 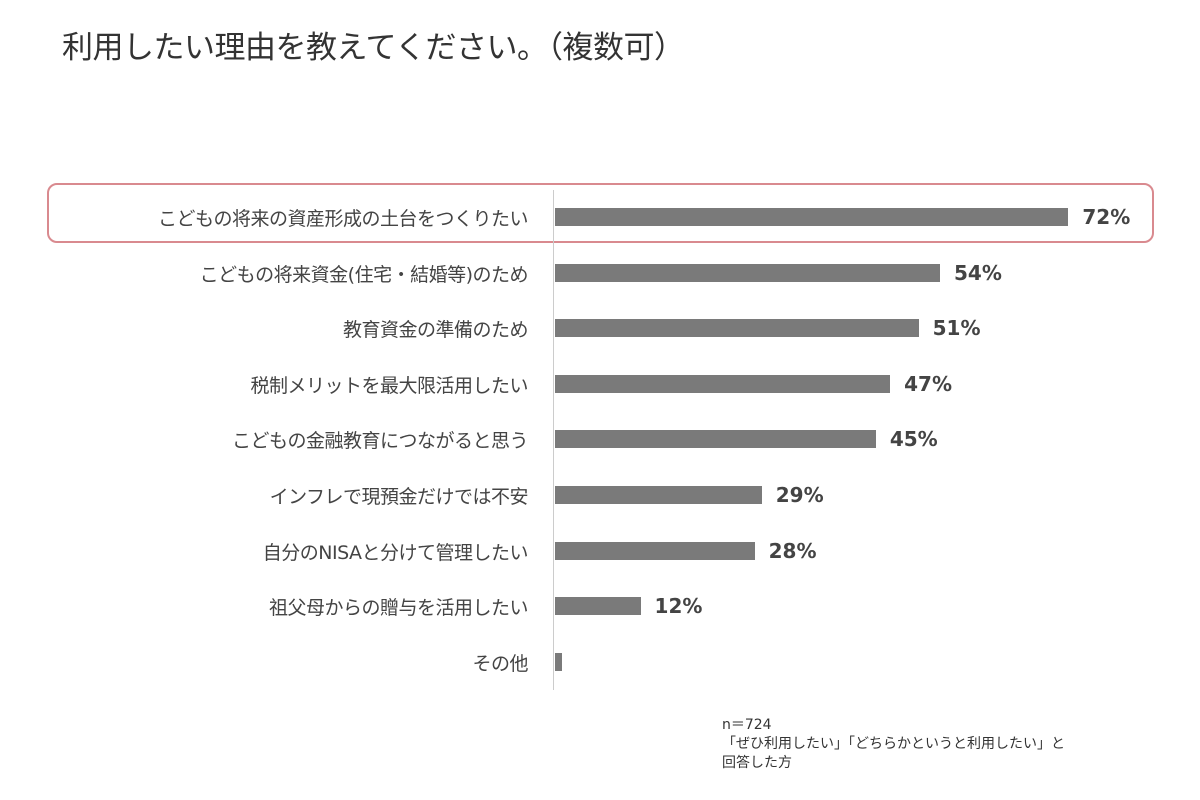 What do you see at coordinates (792, 550) in the screenshot?
I see `value-label: 28%` at bounding box center [792, 550].